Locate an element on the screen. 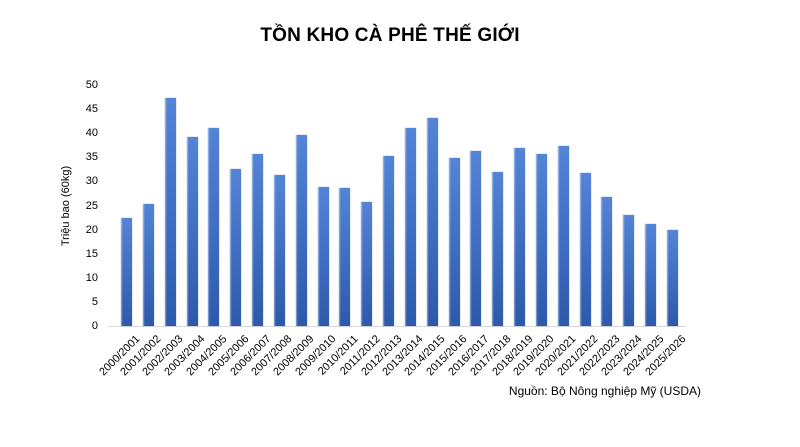 The image size is (800, 447). y-axis-tick-label: 20 is located at coordinates (91, 229).